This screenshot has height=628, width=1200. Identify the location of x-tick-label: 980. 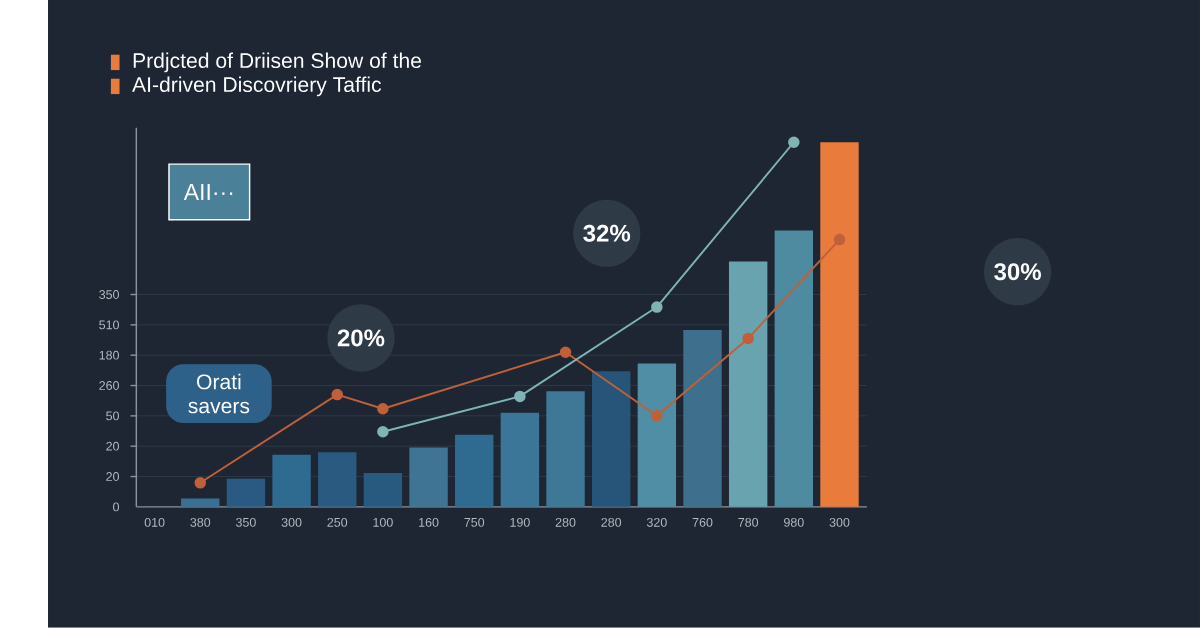
(794, 522).